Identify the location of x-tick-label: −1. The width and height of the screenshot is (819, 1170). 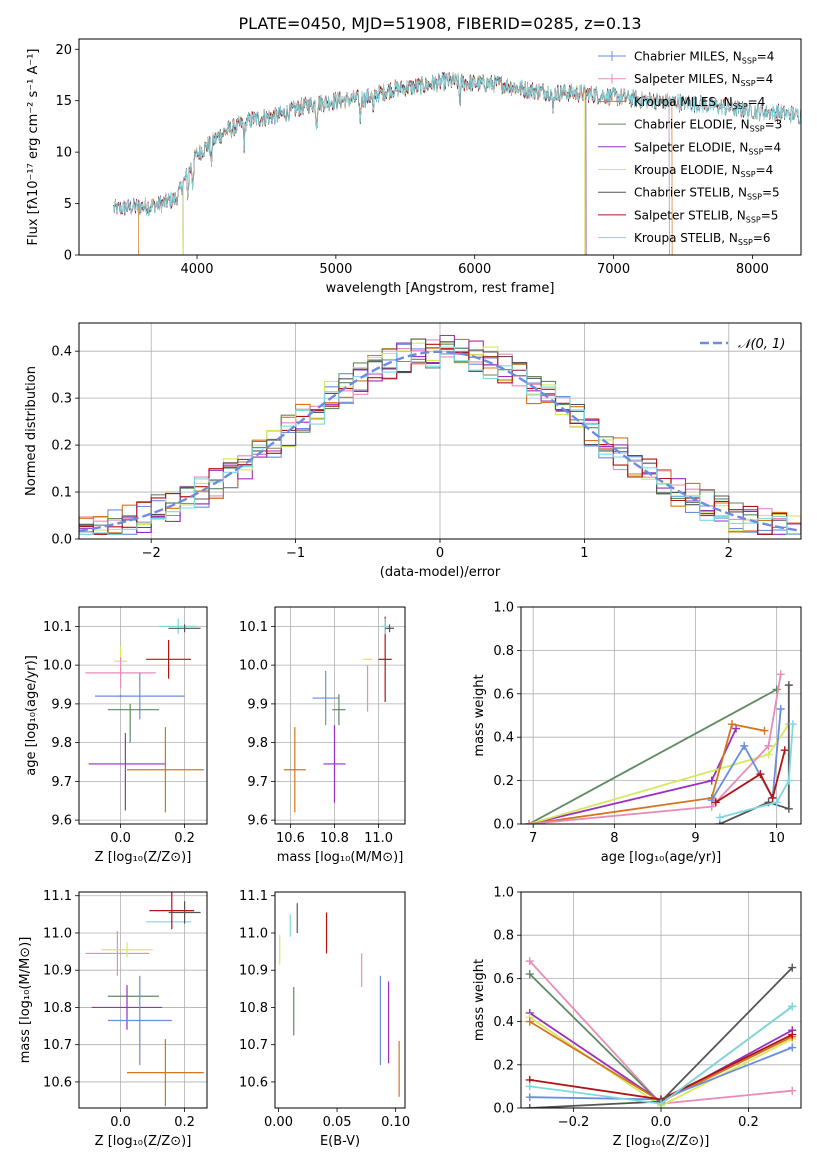
(295, 553).